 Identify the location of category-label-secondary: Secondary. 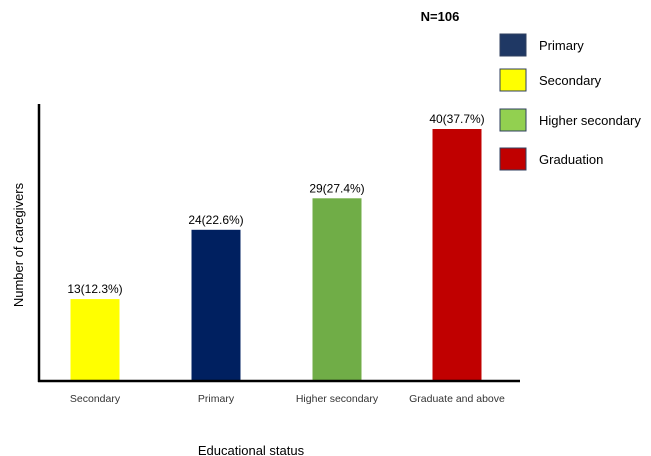
(95, 399).